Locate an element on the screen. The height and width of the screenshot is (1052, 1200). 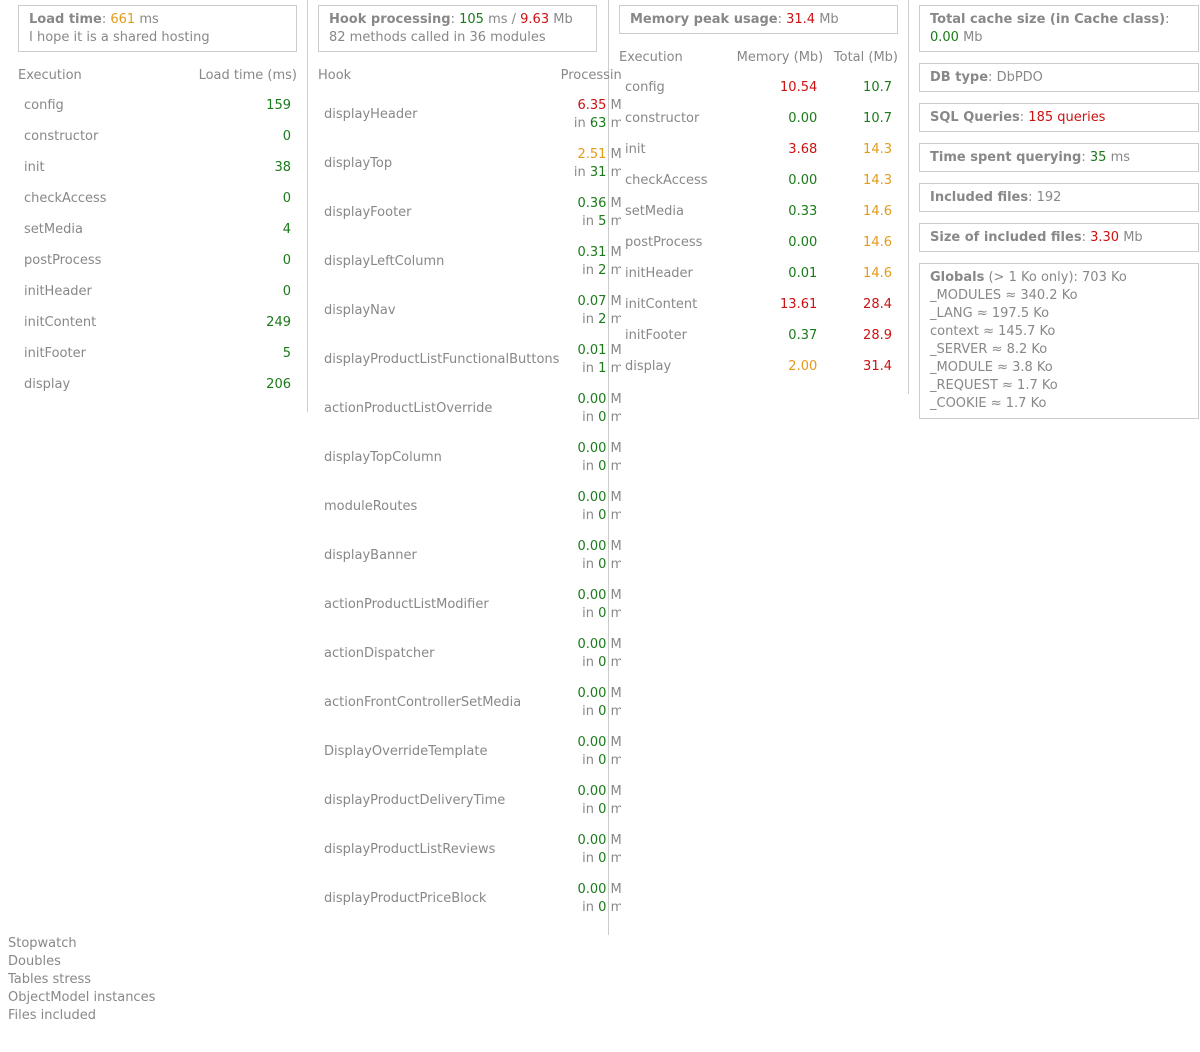
load-table-row: setMedia 4 is located at coordinates (157, 229).